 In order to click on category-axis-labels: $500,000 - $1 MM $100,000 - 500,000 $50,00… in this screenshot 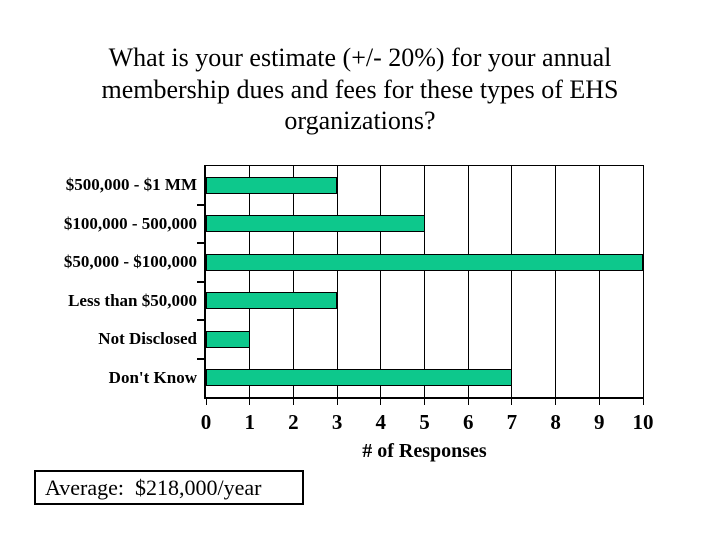, I will do `click(98, 281)`.